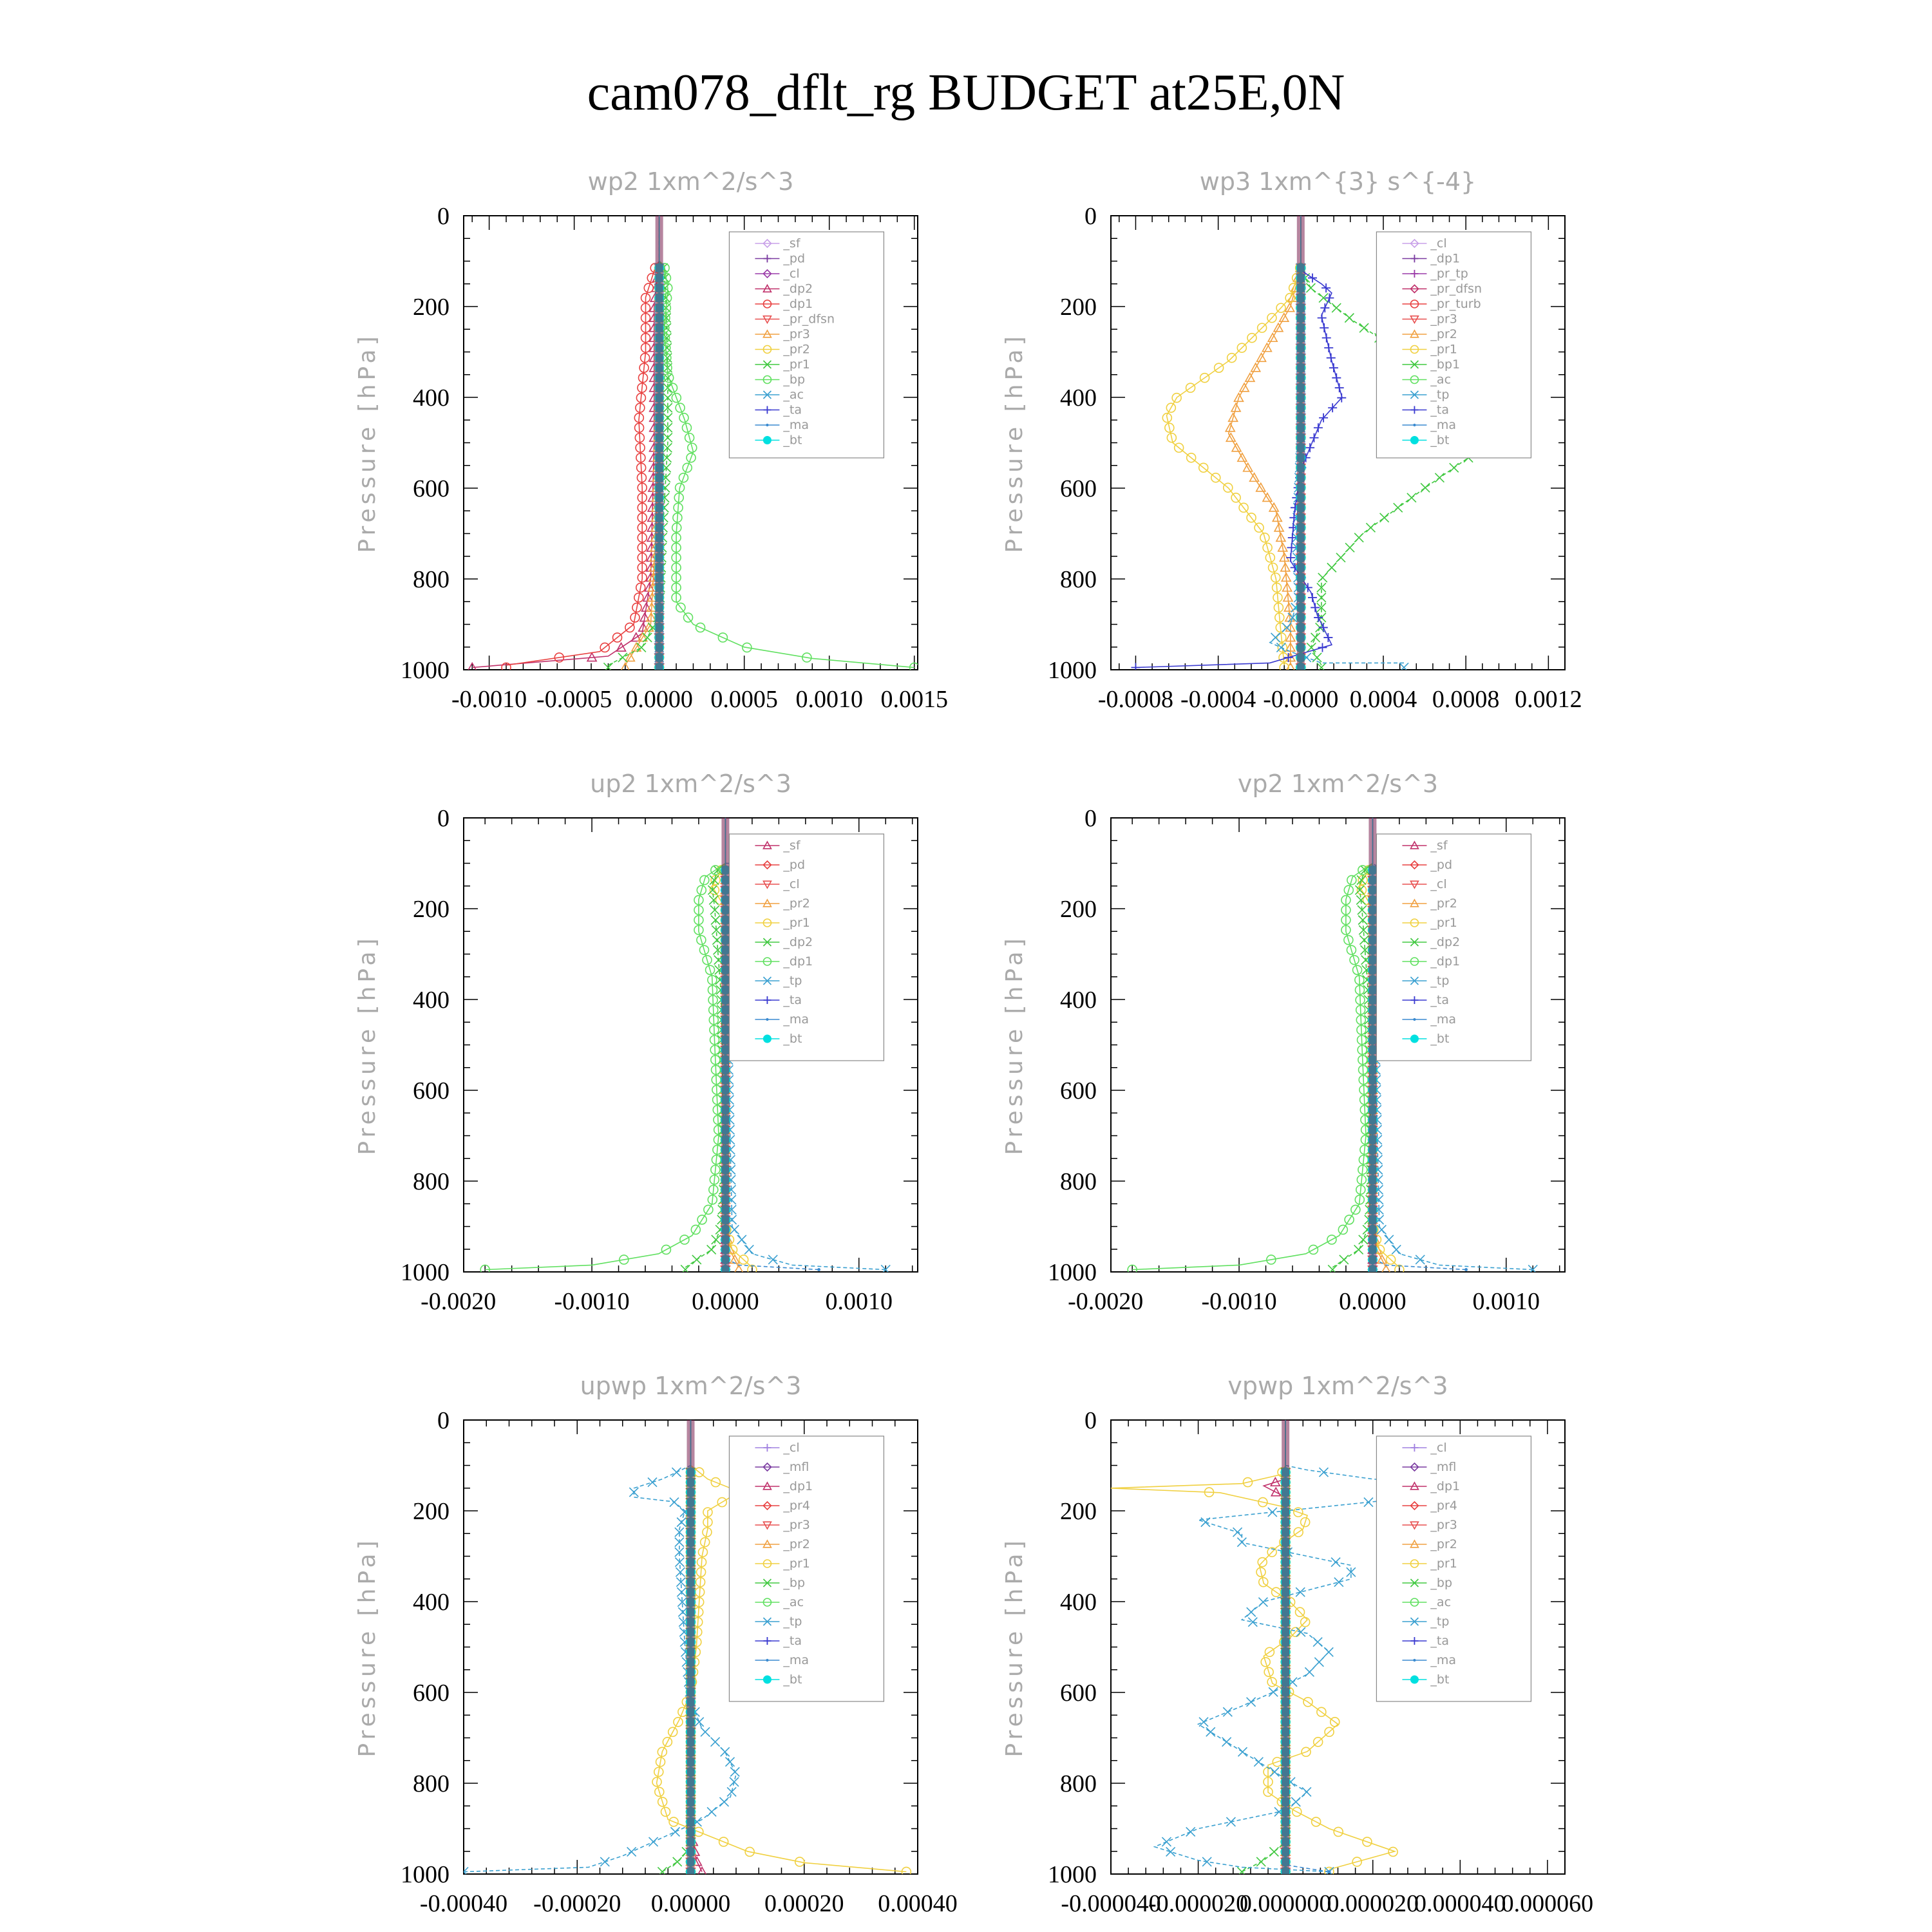 This screenshot has width=1932, height=1932. What do you see at coordinates (1307, 1647) in the screenshot?
I see `series-area` at bounding box center [1307, 1647].